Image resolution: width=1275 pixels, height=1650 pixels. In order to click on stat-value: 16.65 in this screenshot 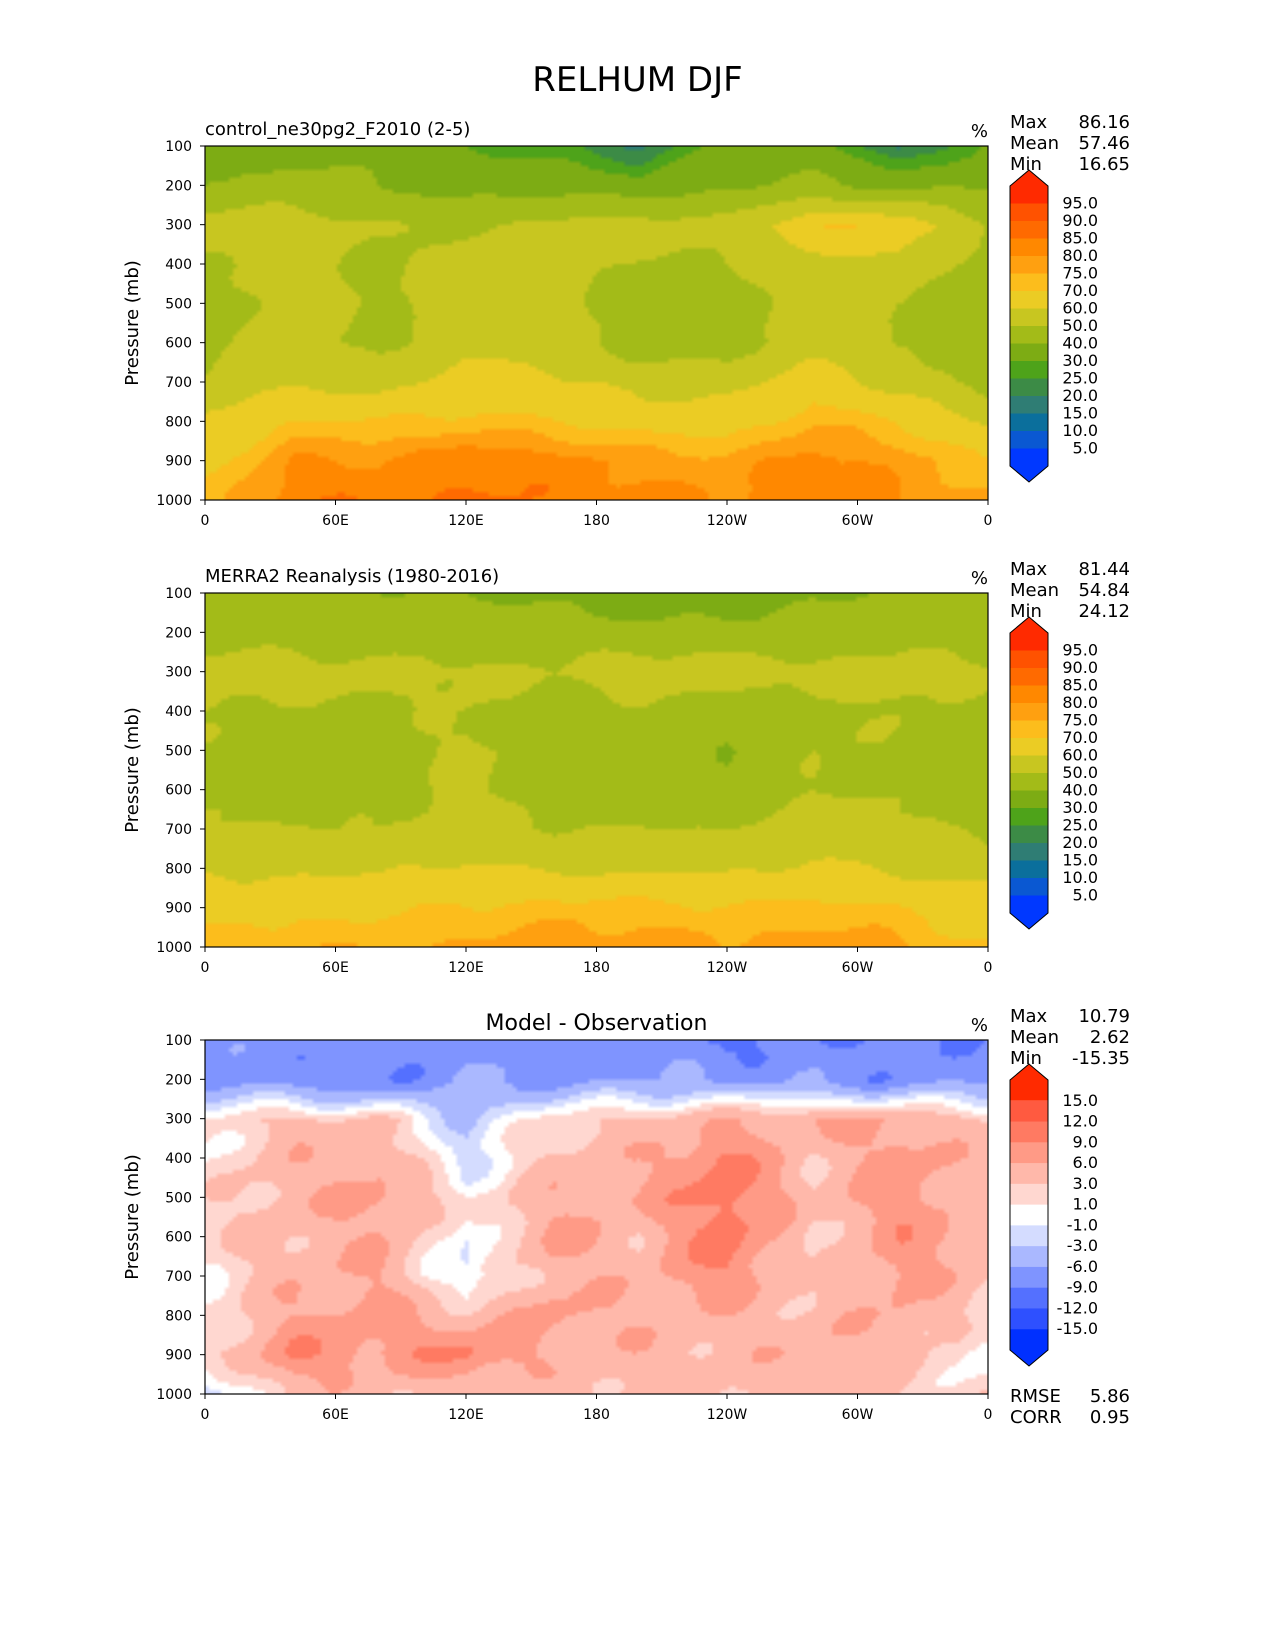, I will do `click(1104, 164)`.